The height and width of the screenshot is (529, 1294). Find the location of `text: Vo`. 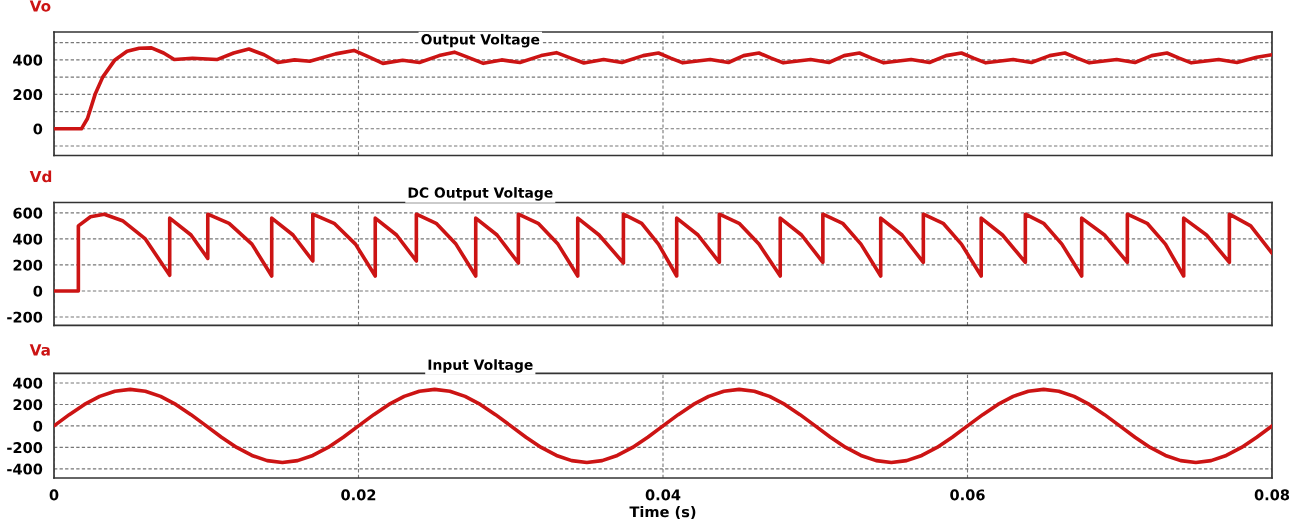

text: Vo is located at coordinates (40, 6).